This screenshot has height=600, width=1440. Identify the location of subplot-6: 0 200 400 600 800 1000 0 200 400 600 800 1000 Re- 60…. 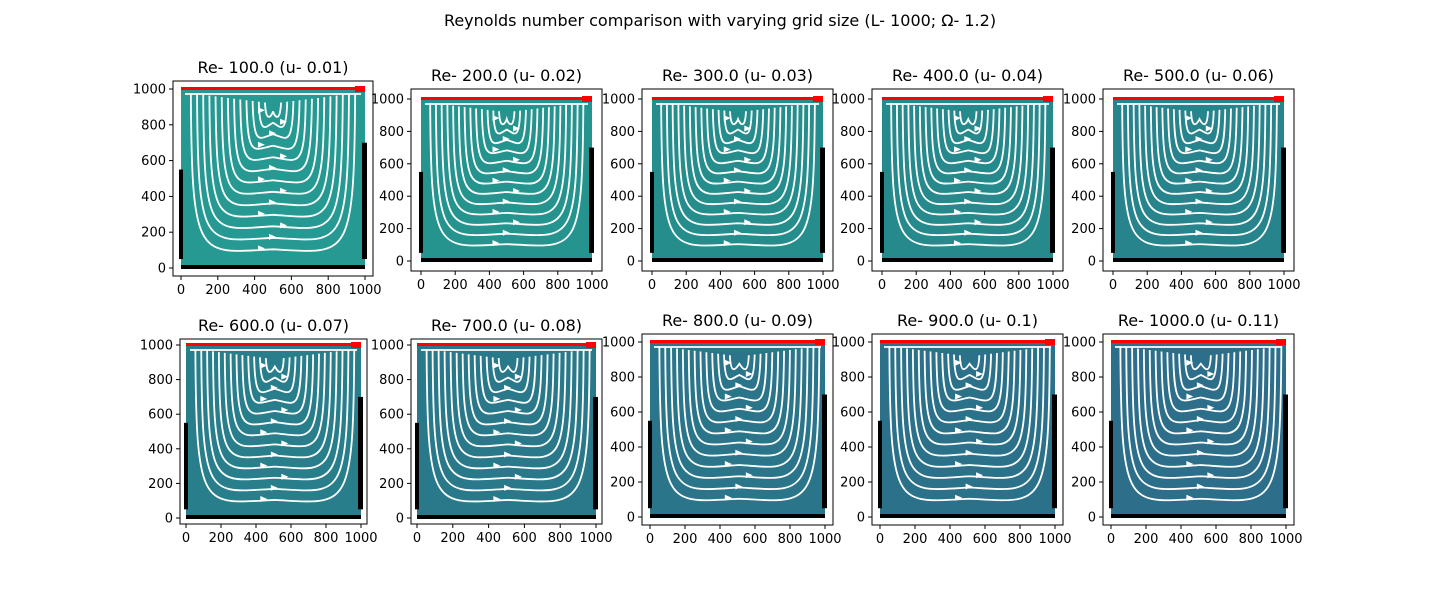
(259, 431).